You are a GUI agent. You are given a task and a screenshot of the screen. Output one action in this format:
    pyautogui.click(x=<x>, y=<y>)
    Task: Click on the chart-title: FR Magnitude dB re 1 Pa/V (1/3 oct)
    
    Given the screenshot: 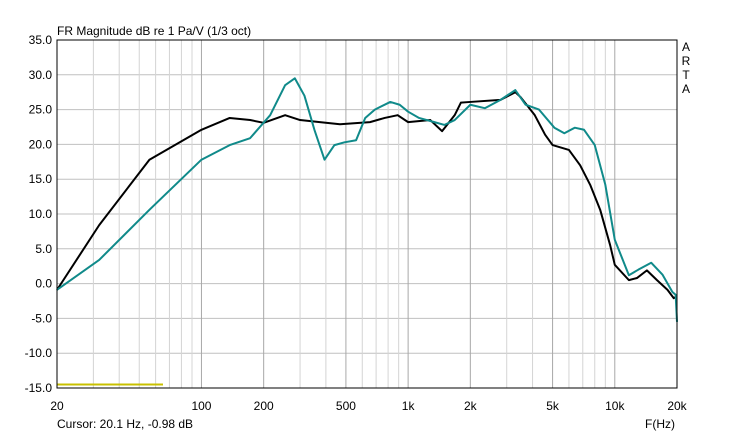 What is the action you would take?
    pyautogui.click(x=154, y=31)
    